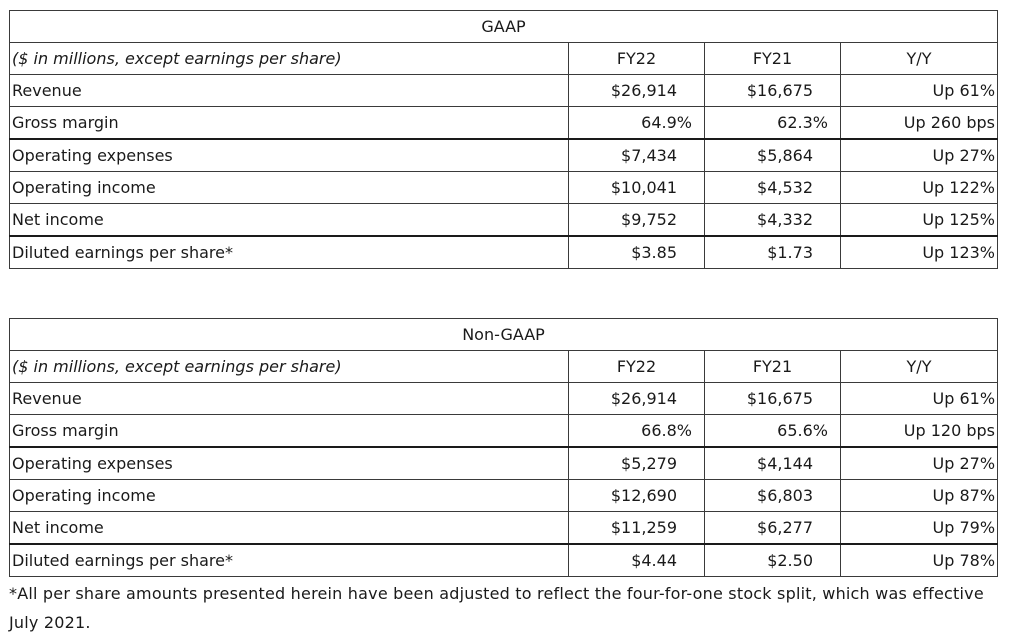  I want to click on nongaap-table-title: Non-GAAP, so click(503, 334).